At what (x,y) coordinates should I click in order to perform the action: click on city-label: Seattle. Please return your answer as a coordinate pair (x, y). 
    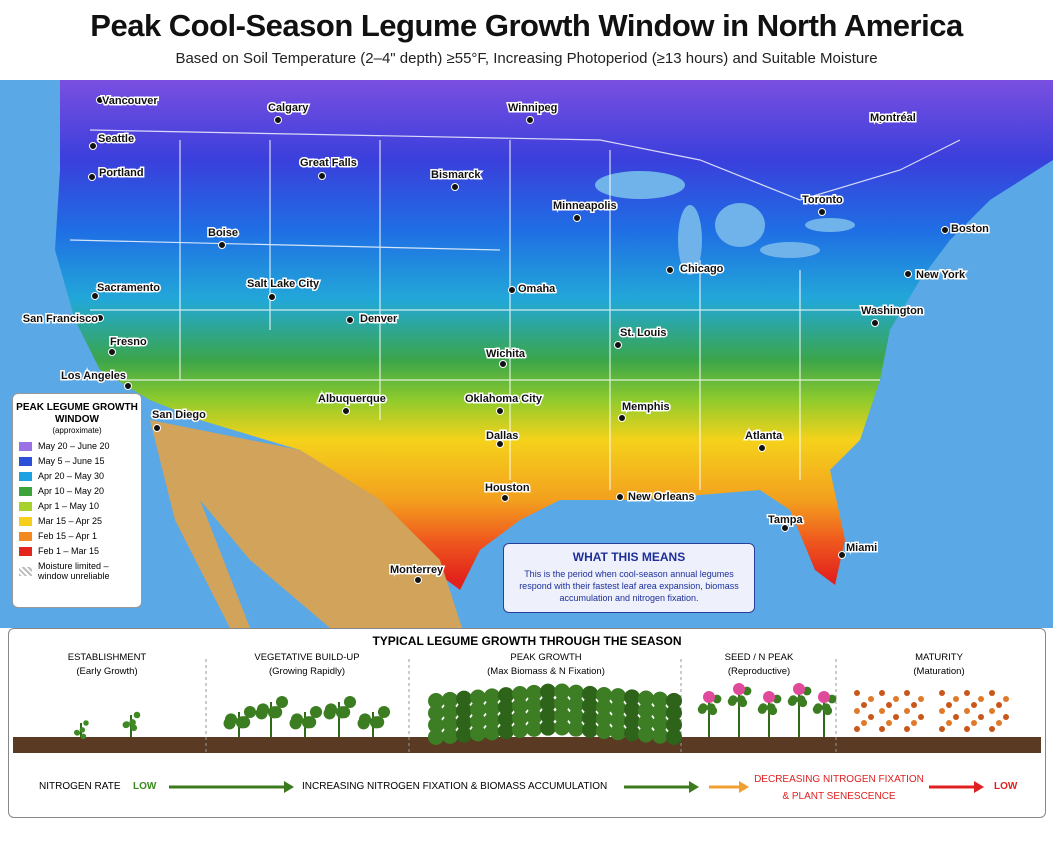
    Looking at the image, I should click on (116, 139).